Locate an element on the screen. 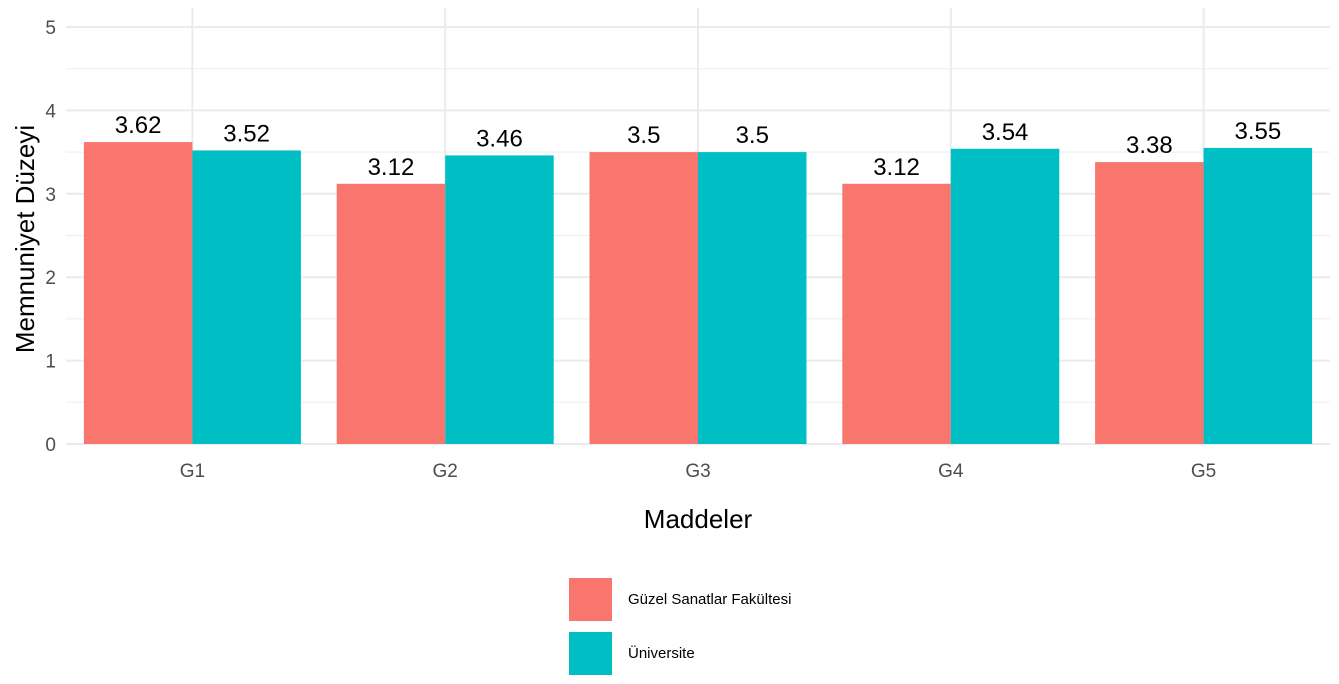 The width and height of the screenshot is (1339, 684). y-tick-label: 4 is located at coordinates (50, 111).